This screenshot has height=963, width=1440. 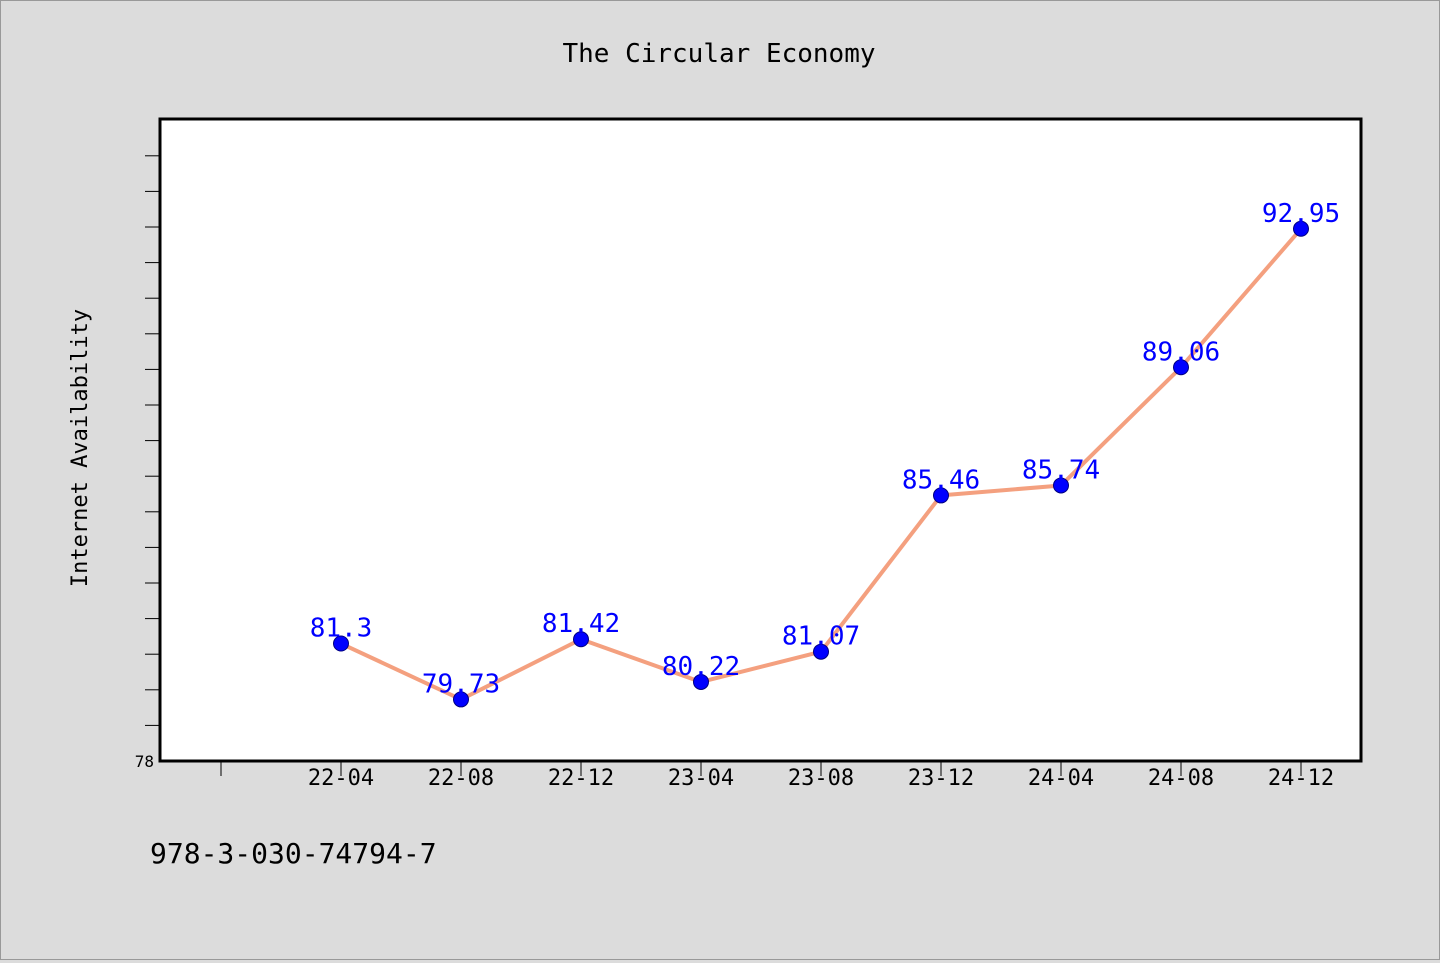 I want to click on x-tick-label: 22-08, so click(x=461, y=778).